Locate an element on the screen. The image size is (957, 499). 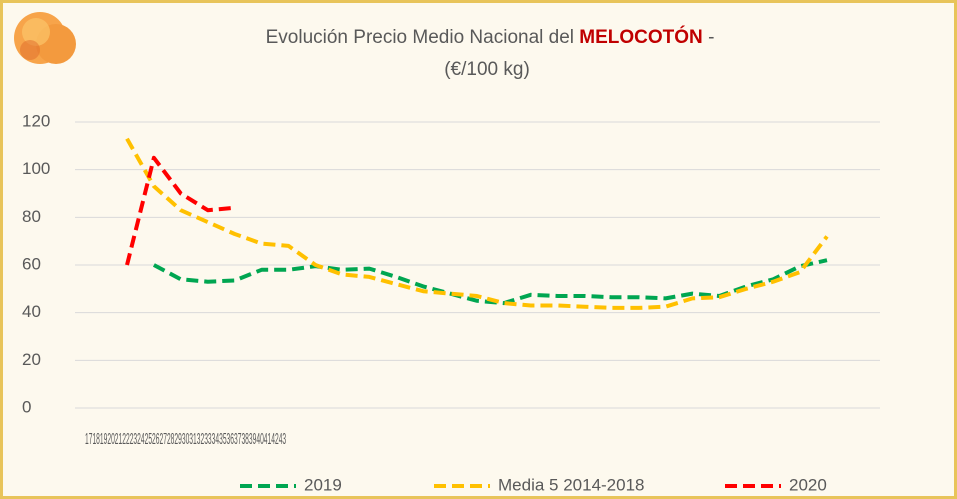
x-tick-label: 21 is located at coordinates (118, 439).